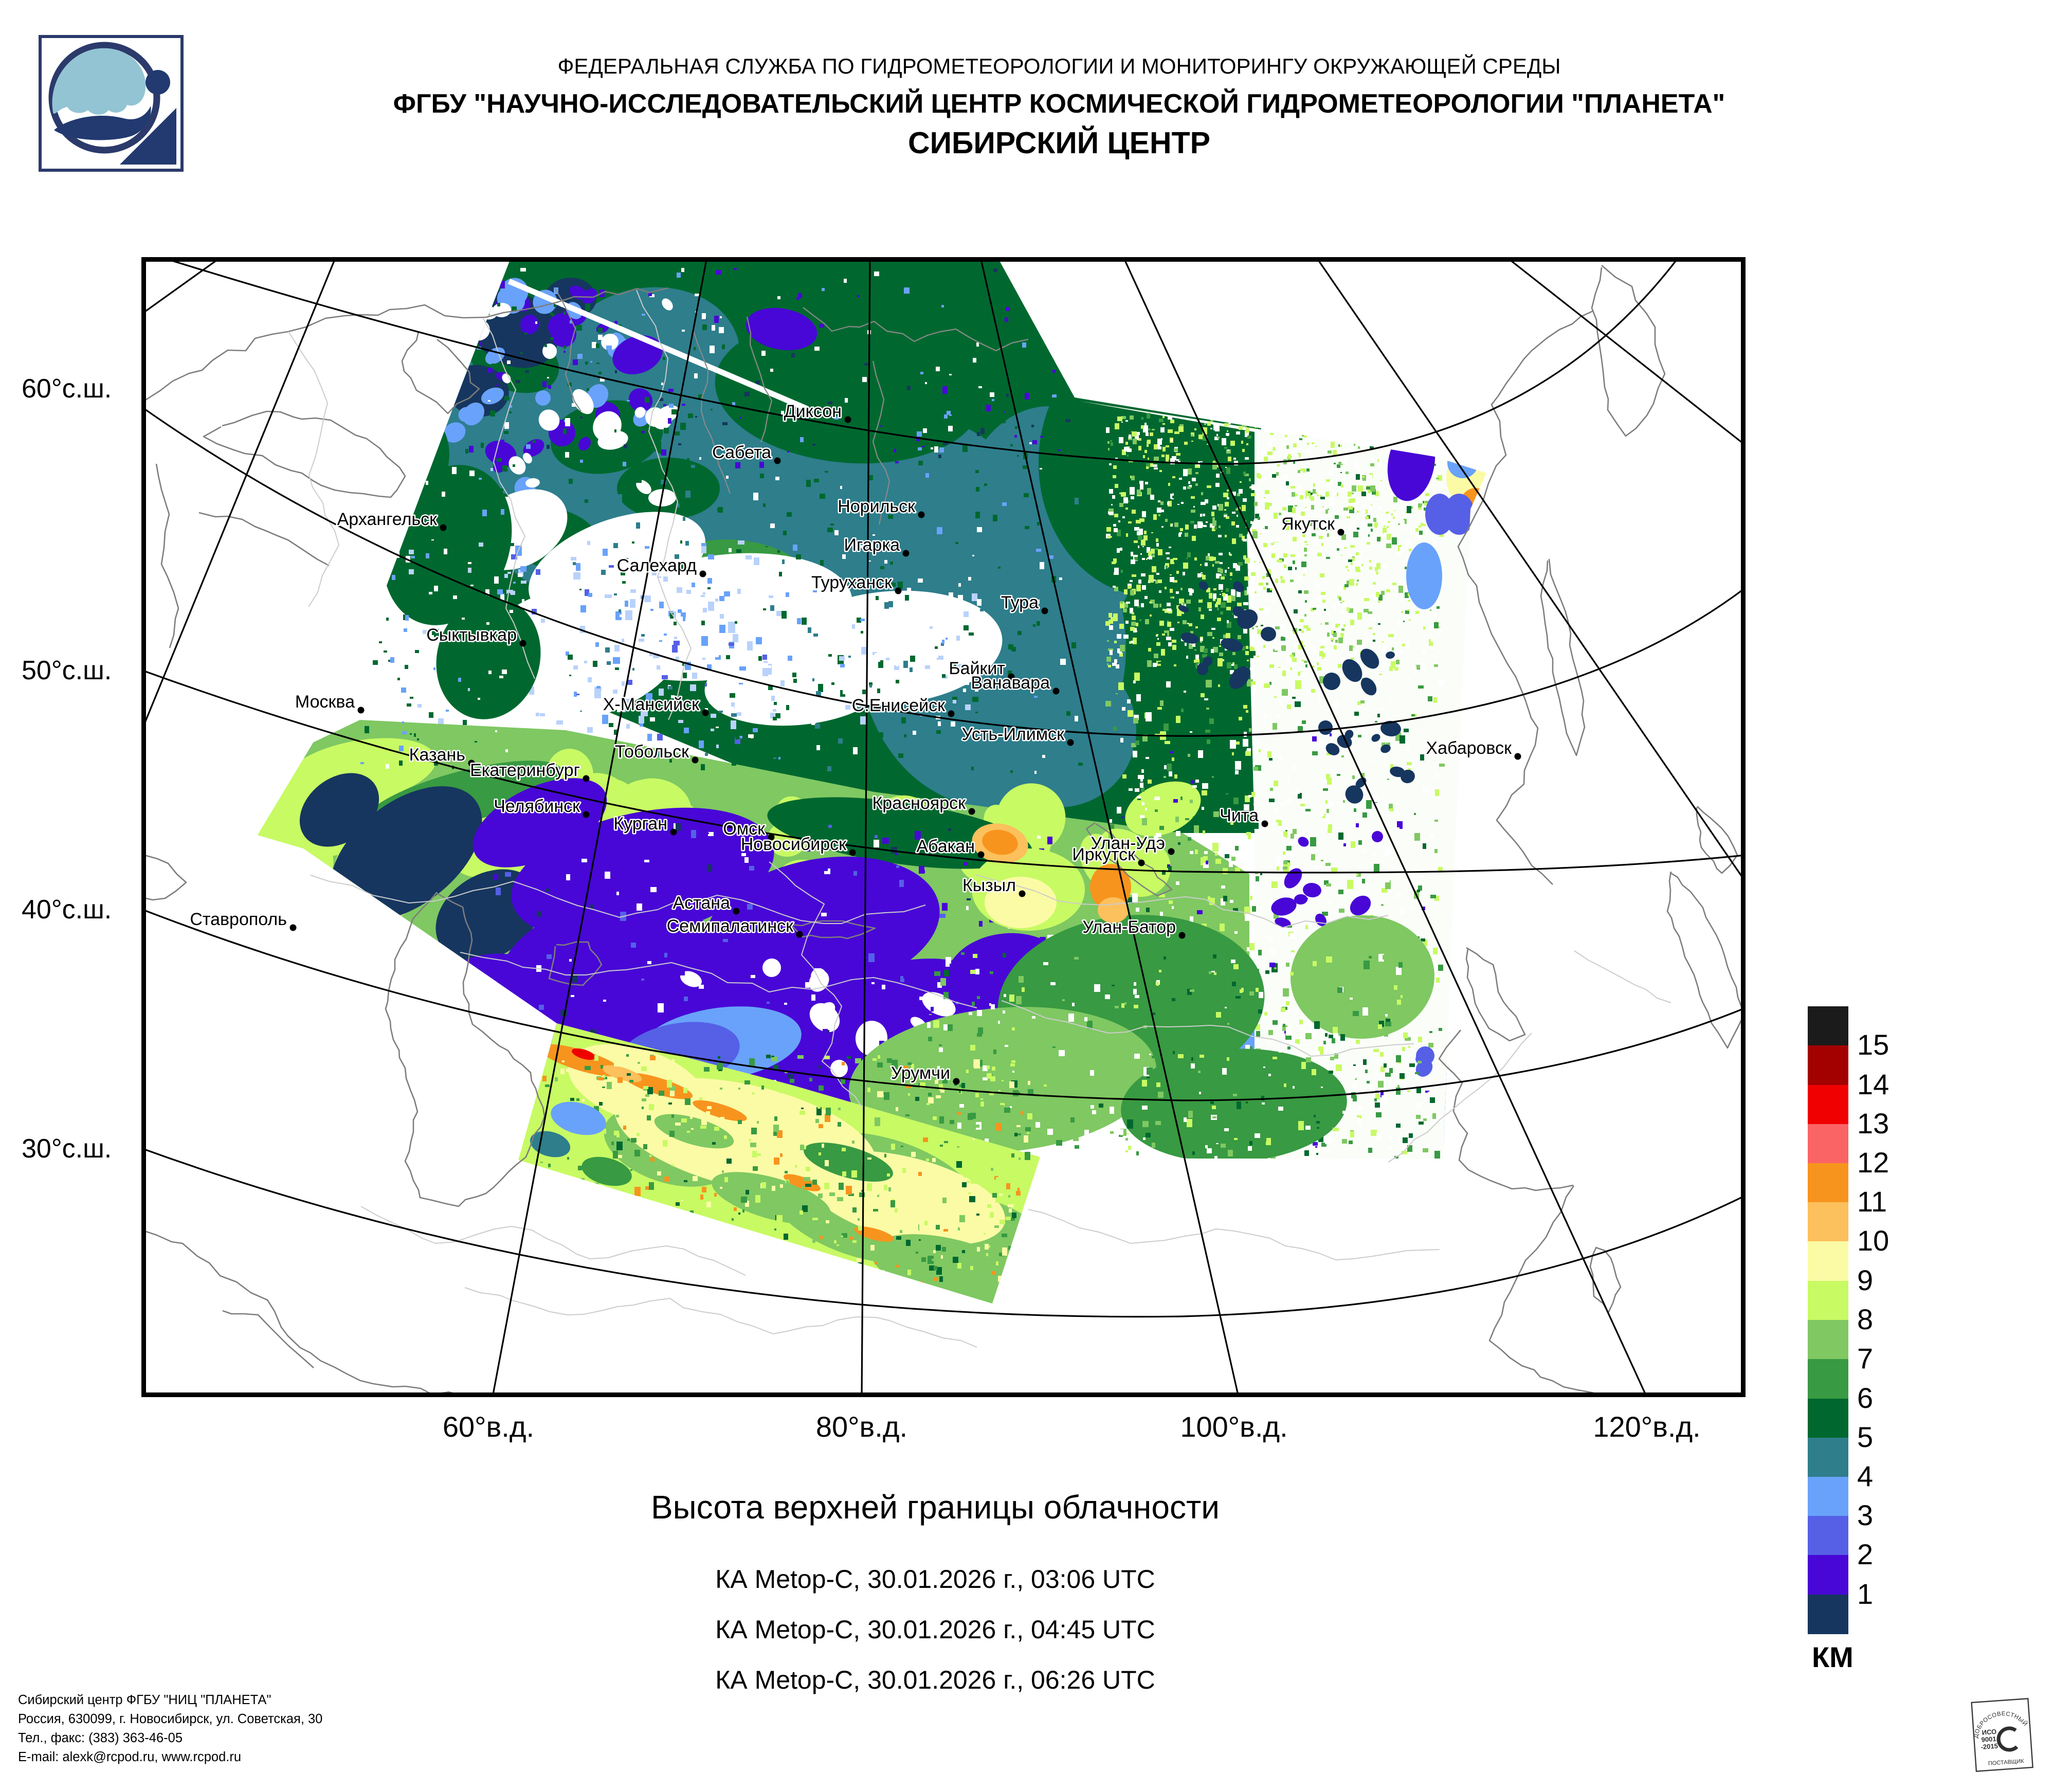 This screenshot has height=1791, width=2072. What do you see at coordinates (1989, 1747) in the screenshot?
I see `svg-text: -2015` at bounding box center [1989, 1747].